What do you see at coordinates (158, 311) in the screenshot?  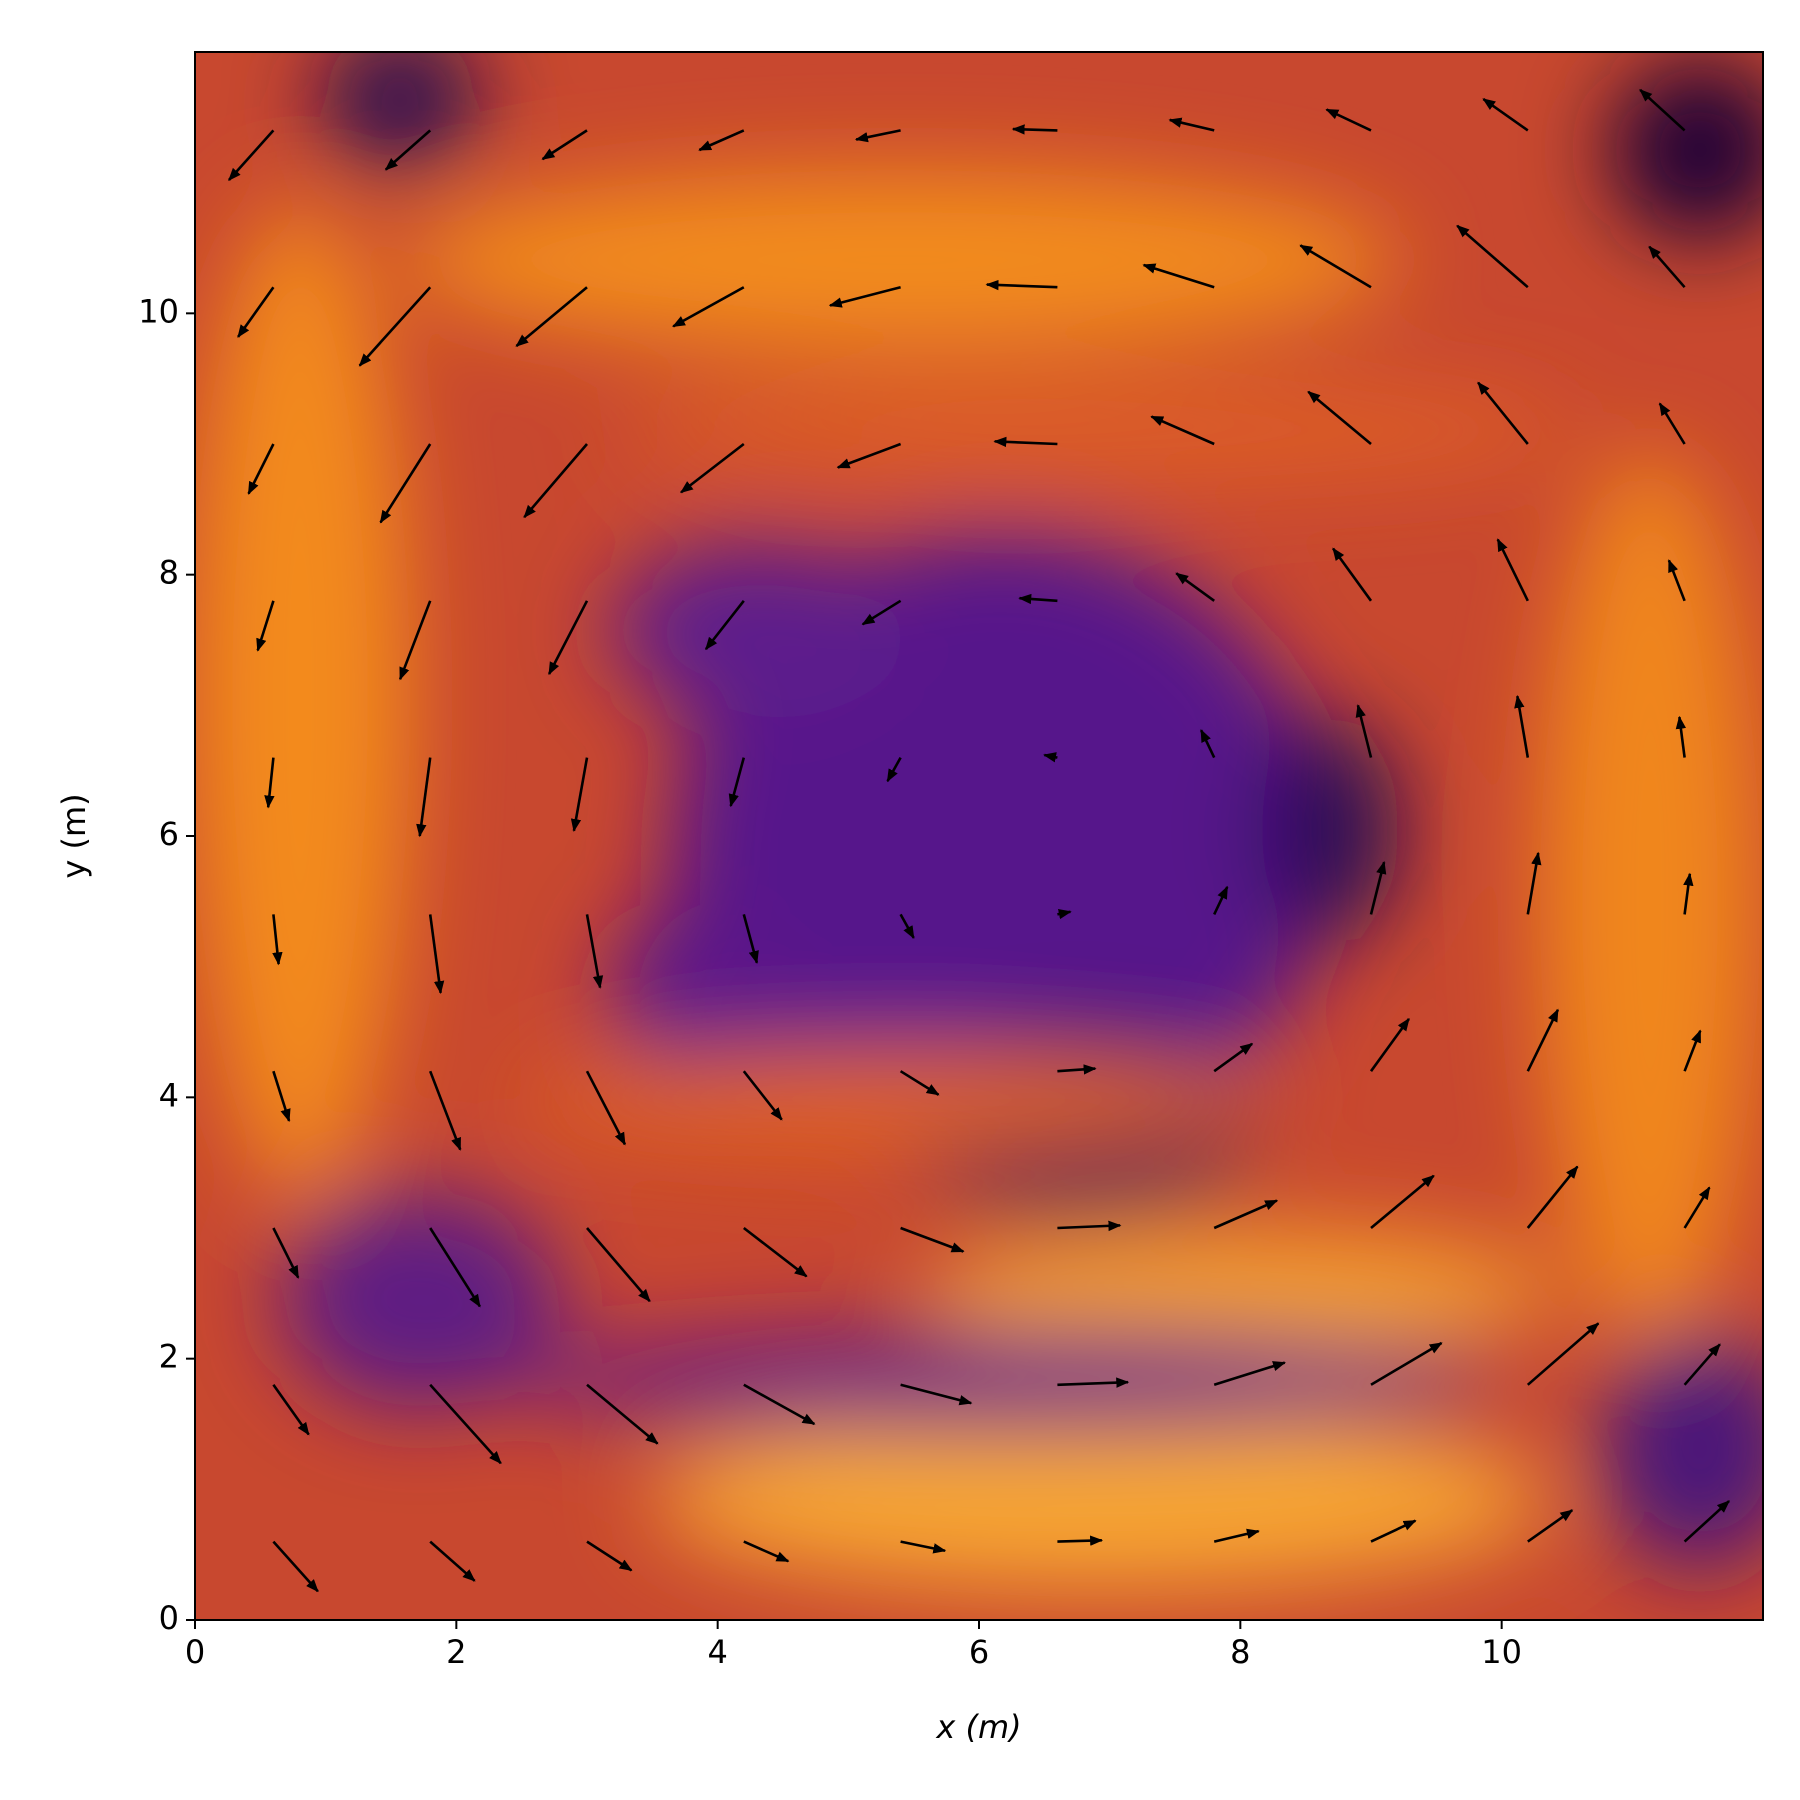 I see `y-tick-label: 10` at bounding box center [158, 311].